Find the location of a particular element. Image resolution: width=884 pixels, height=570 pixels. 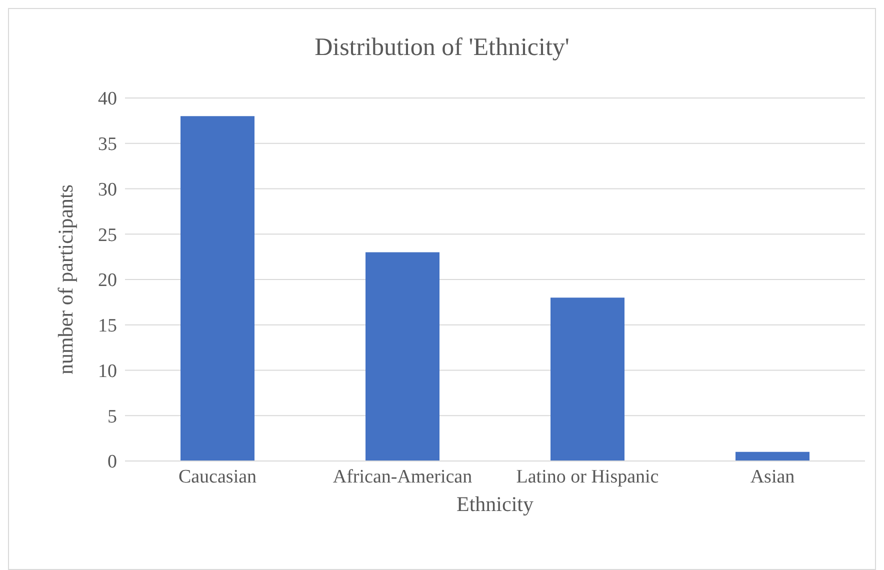

y-tick-label: 15 is located at coordinates (107, 326).